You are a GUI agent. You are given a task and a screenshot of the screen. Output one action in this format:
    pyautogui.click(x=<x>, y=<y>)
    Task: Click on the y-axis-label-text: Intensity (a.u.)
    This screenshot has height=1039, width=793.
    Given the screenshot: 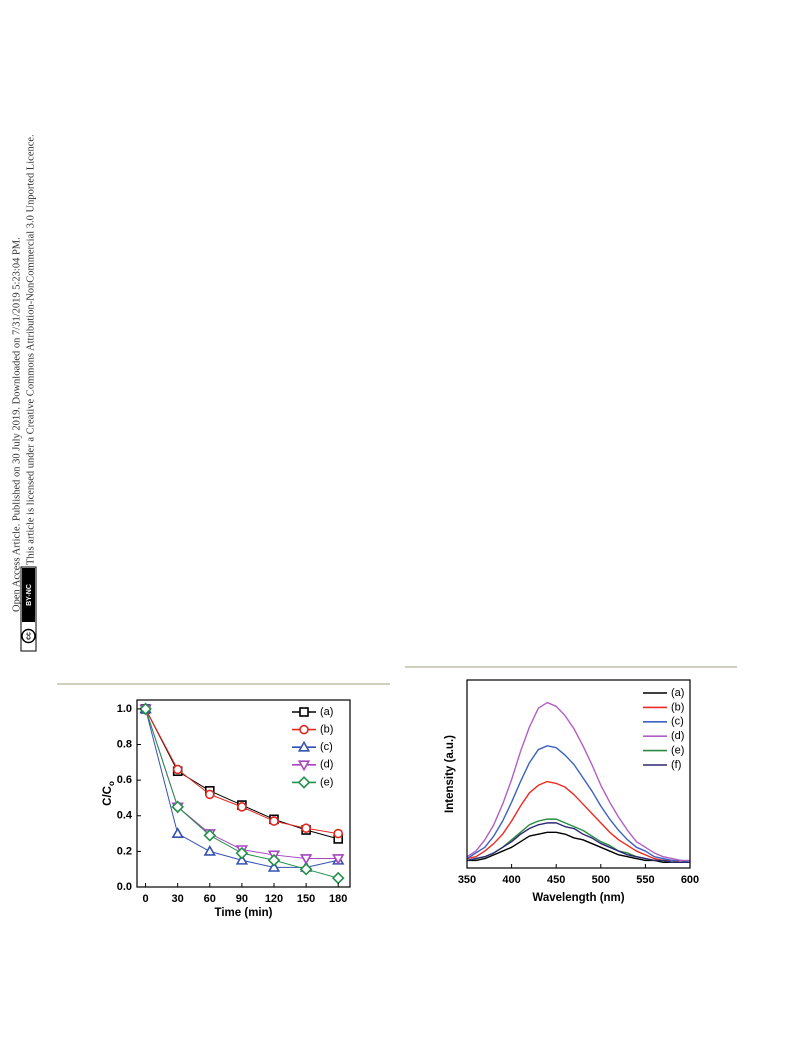 What is the action you would take?
    pyautogui.click(x=450, y=774)
    